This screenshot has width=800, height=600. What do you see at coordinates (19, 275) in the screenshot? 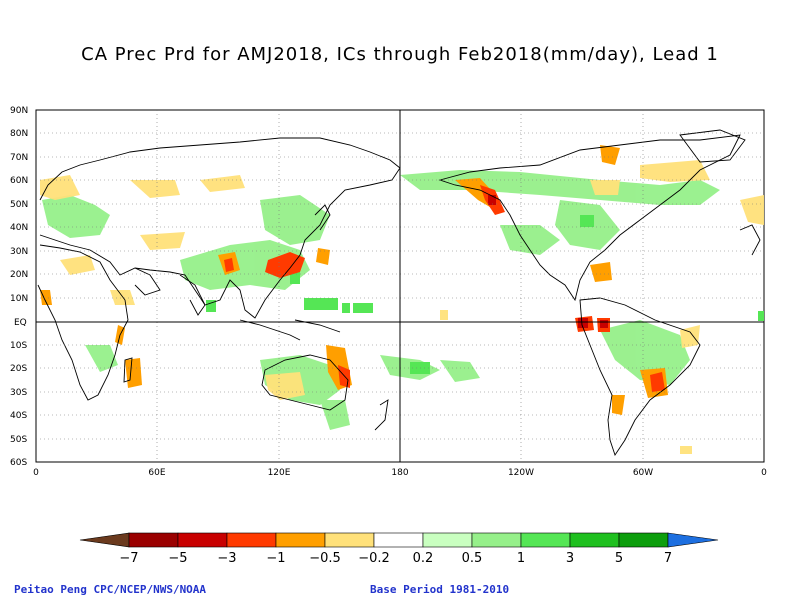
I see `lat-tick: 20N` at bounding box center [19, 275].